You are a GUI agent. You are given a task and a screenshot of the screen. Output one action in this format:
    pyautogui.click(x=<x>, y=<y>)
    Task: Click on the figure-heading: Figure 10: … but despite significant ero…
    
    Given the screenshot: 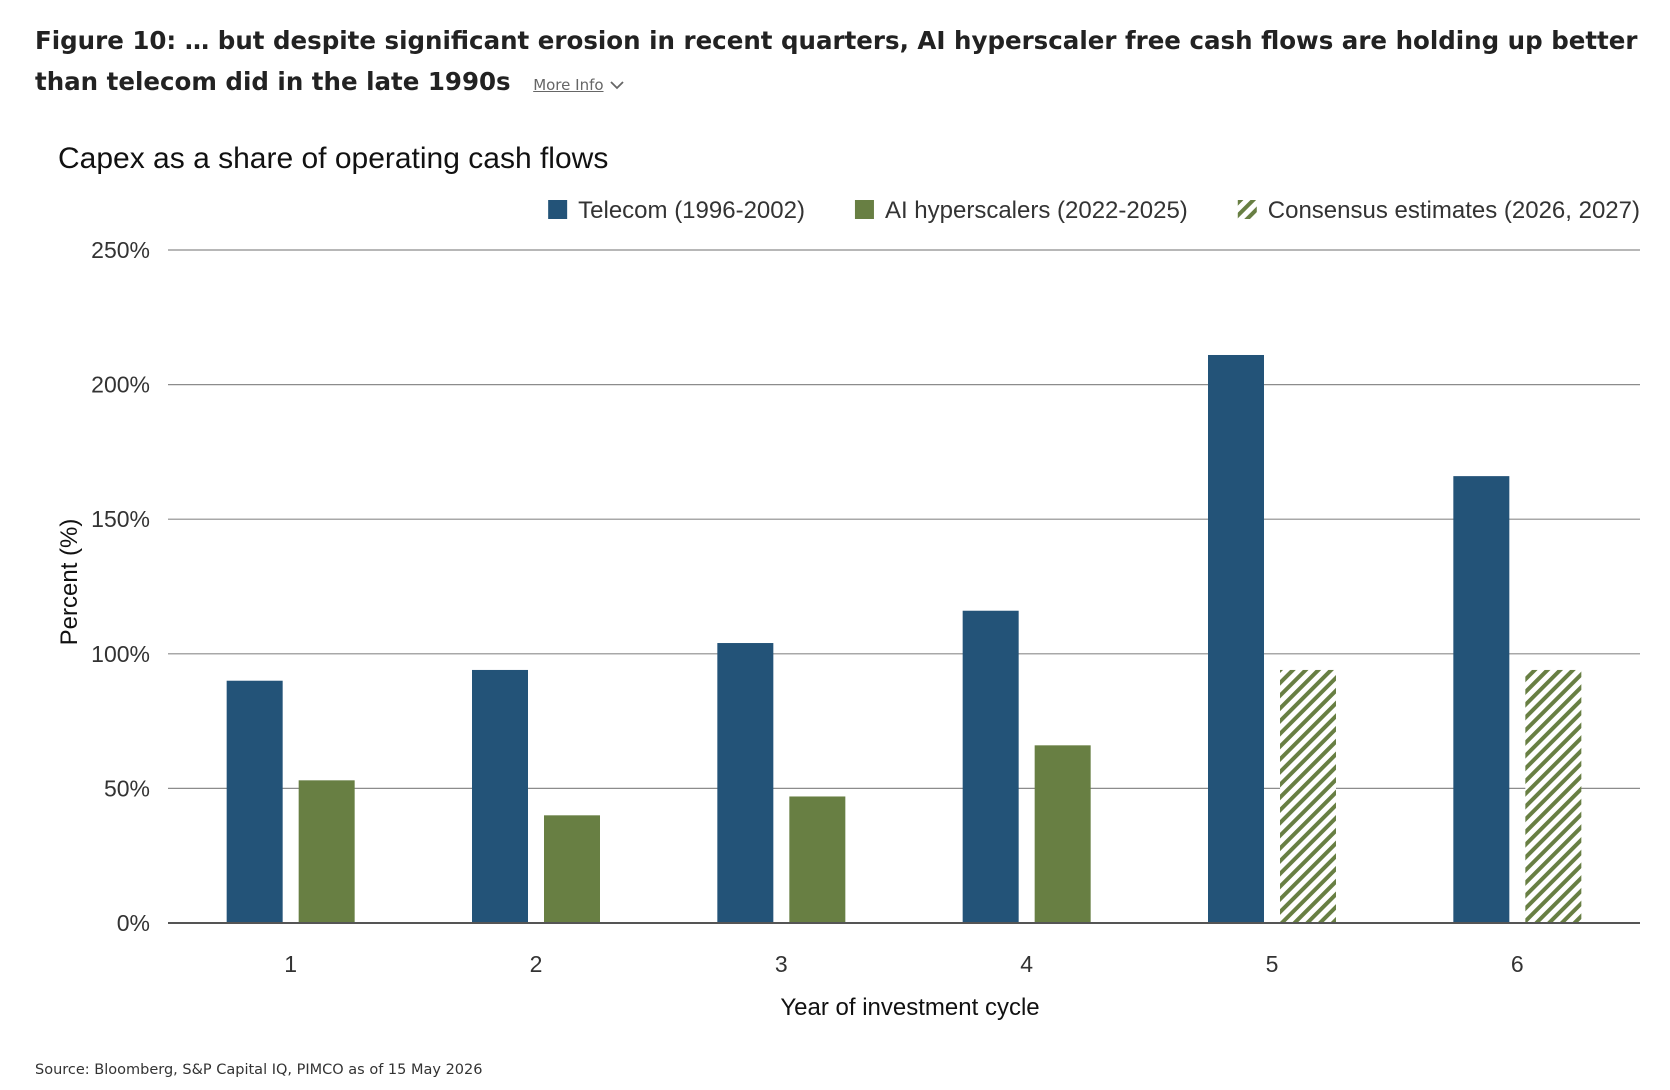 What is the action you would take?
    pyautogui.click(x=836, y=61)
    